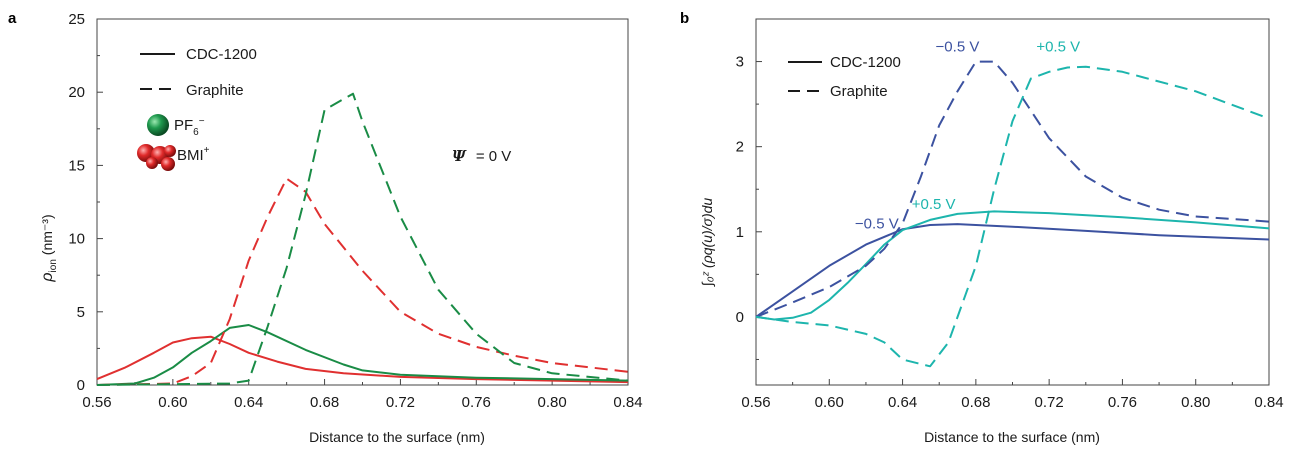 This screenshot has height=450, width=1290. Describe the element at coordinates (844, 77) in the screenshot. I see `panel-b-legend: CDC-1200 Graphite` at that location.